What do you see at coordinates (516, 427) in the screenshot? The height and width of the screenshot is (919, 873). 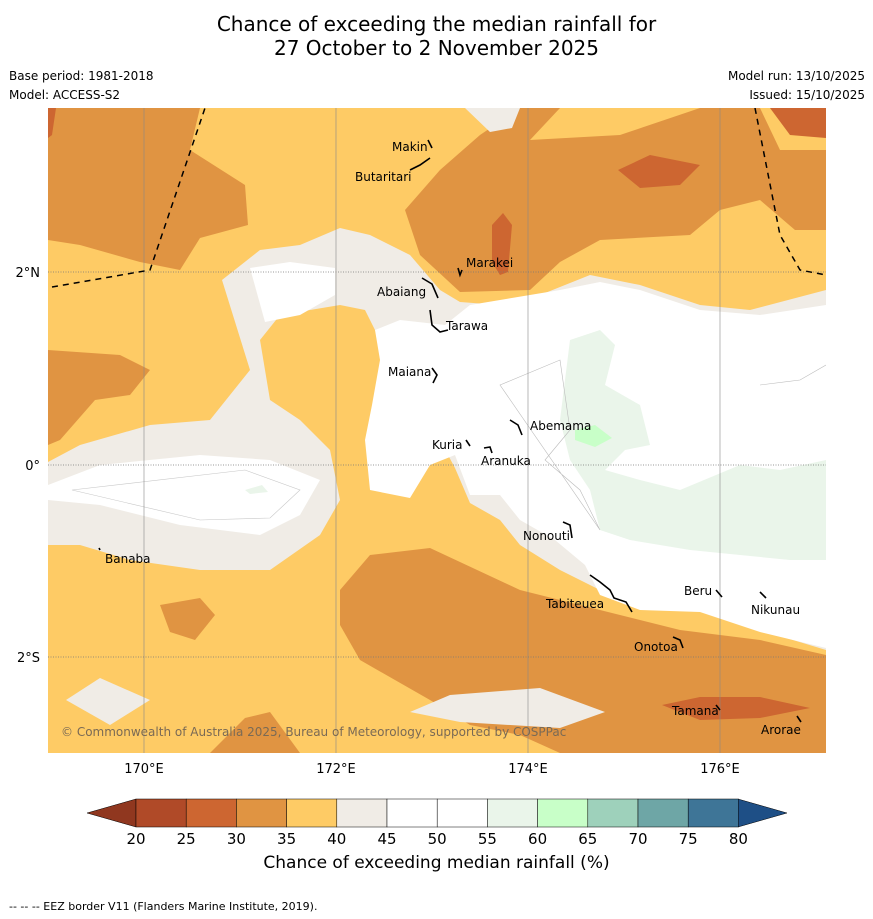 I see `island-abemama` at bounding box center [516, 427].